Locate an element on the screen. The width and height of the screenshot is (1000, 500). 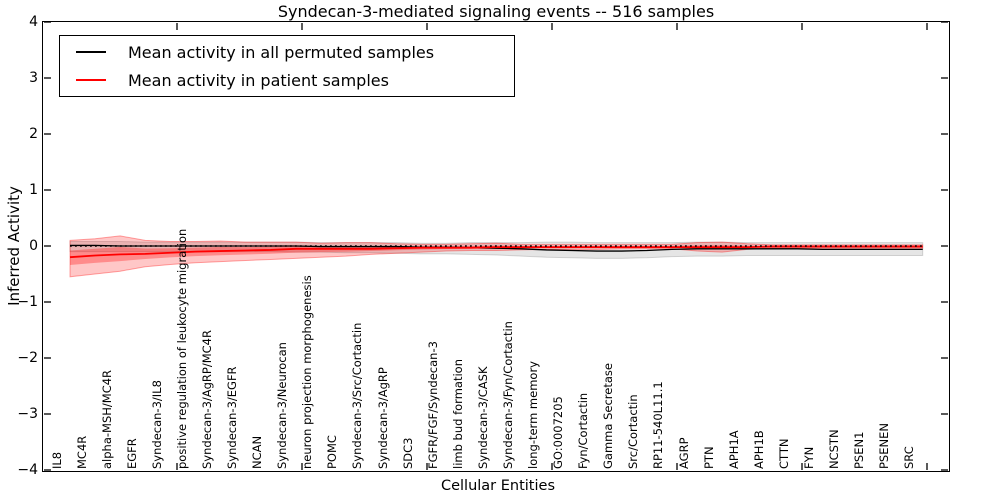
x-tick-label: Syndecan-3/IL8 is located at coordinates (156, 424).